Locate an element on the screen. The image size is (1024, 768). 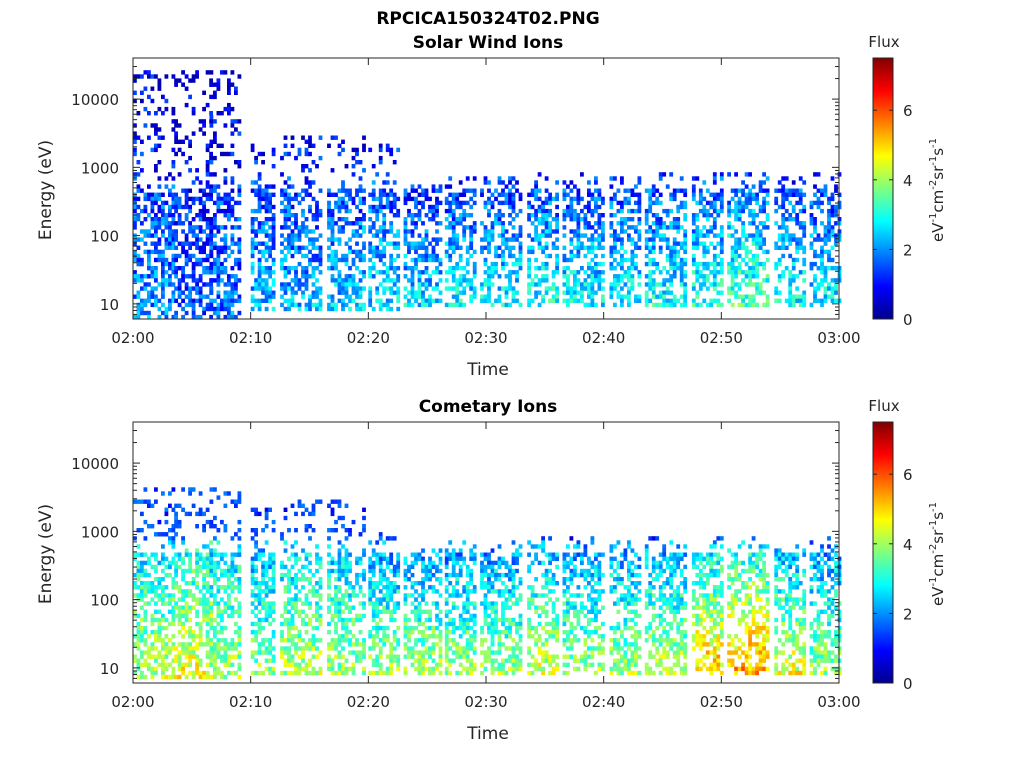
x-tick-label: 02:40 is located at coordinates (603, 338).